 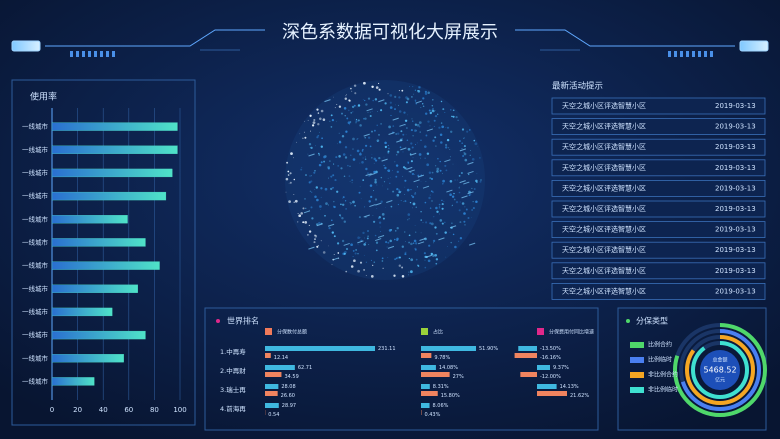 I want to click on value-label: 12.14, so click(x=281, y=358).